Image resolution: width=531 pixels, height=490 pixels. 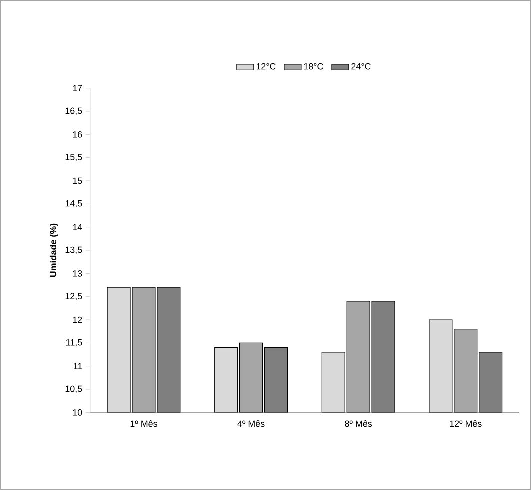 What do you see at coordinates (77, 227) in the screenshot?
I see `y-tick-label: 14` at bounding box center [77, 227].